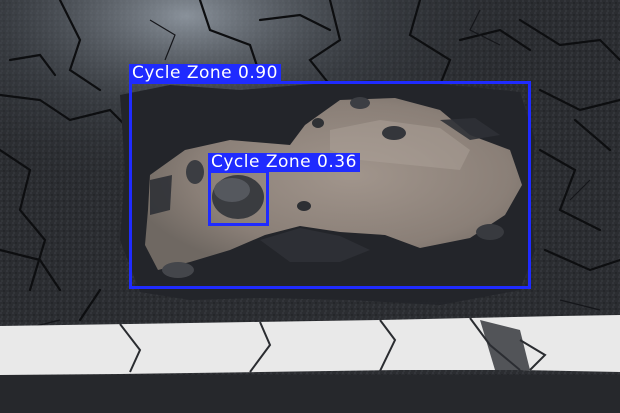 The height and width of the screenshot is (413, 620). What do you see at coordinates (310, 345) in the screenshot?
I see `road-marking` at bounding box center [310, 345].